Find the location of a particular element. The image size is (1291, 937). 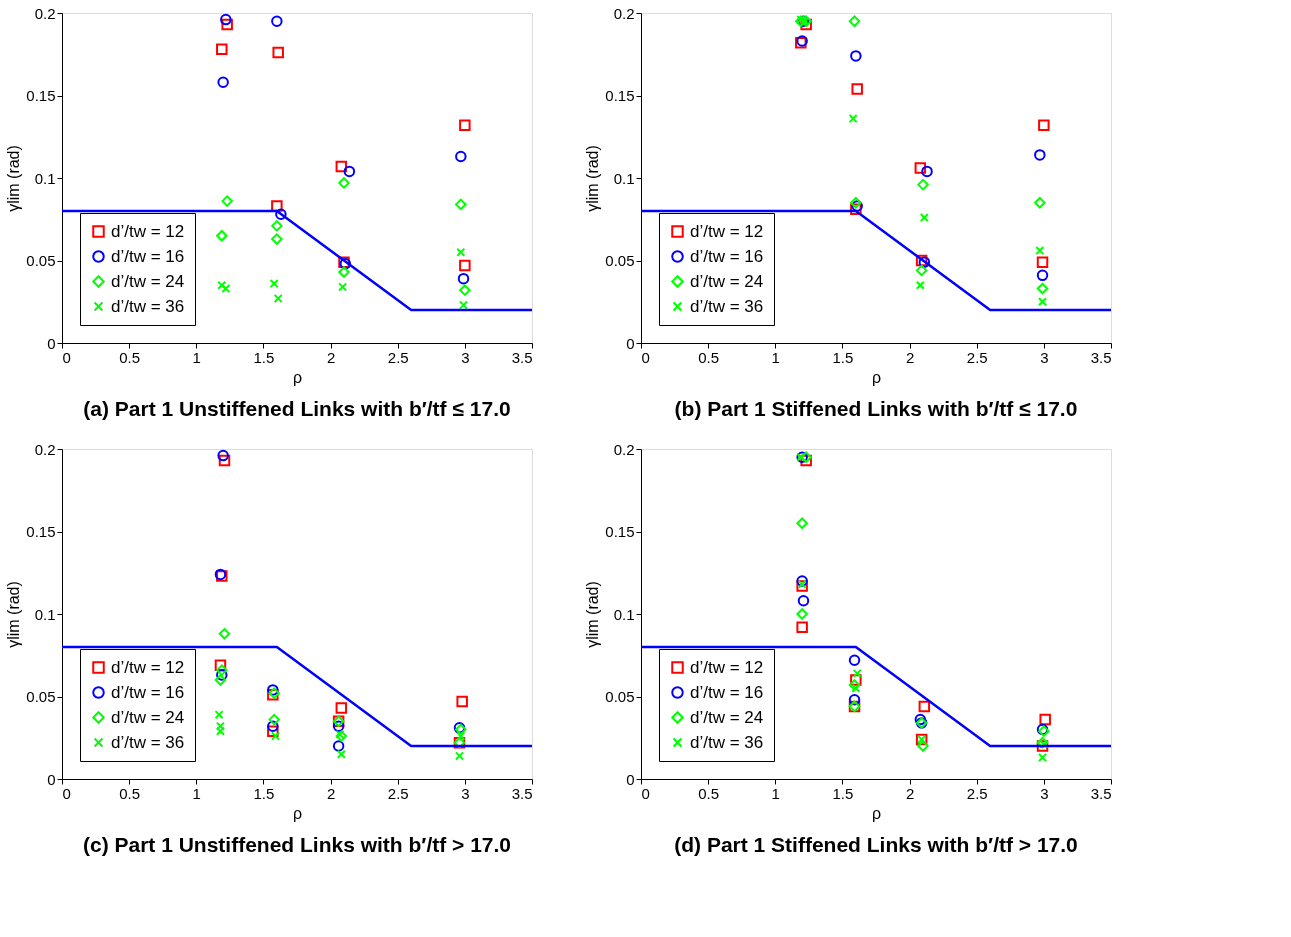

text: (c) Part 1 Unstiffened Links with b′/tf > 17.0 is located at coordinates (297, 844).